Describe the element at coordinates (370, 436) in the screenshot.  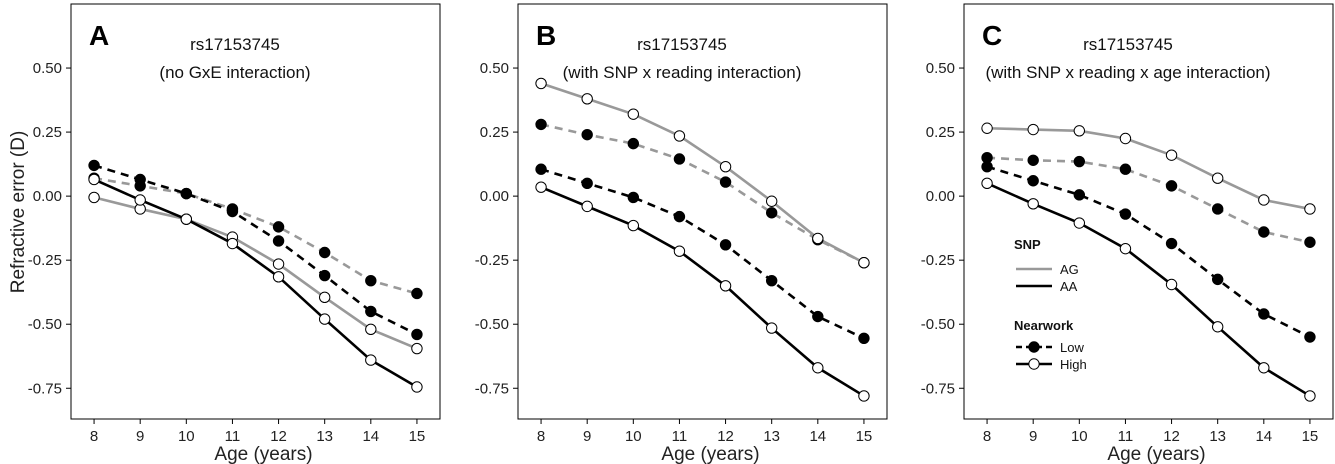
I see `x-tick-label: 14` at that location.